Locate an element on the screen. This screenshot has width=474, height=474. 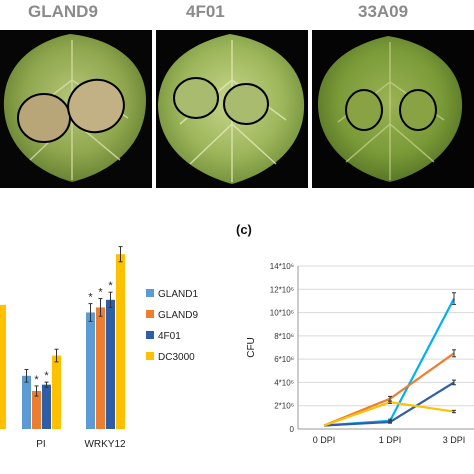
y-tick-label: 12*10⁶ is located at coordinates (282, 289).